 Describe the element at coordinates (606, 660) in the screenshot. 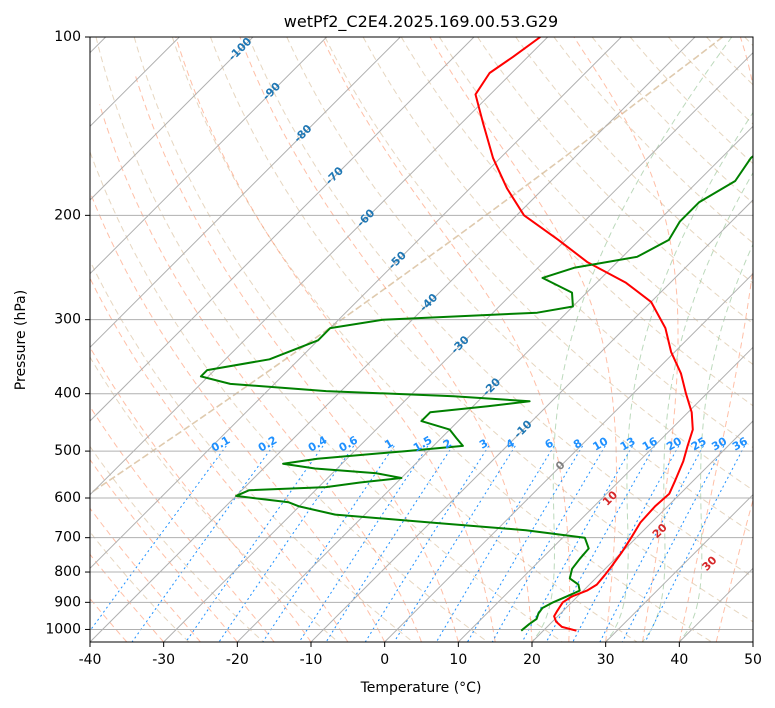

I see `x-tick-label: 30` at that location.